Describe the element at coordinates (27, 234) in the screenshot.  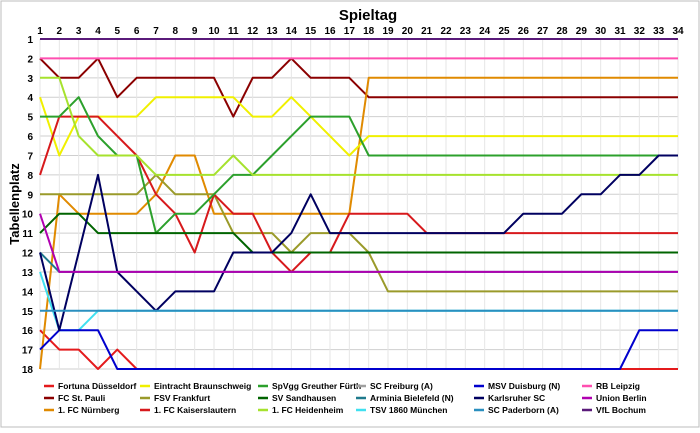
I see `y-tick-label: 11` at that location.